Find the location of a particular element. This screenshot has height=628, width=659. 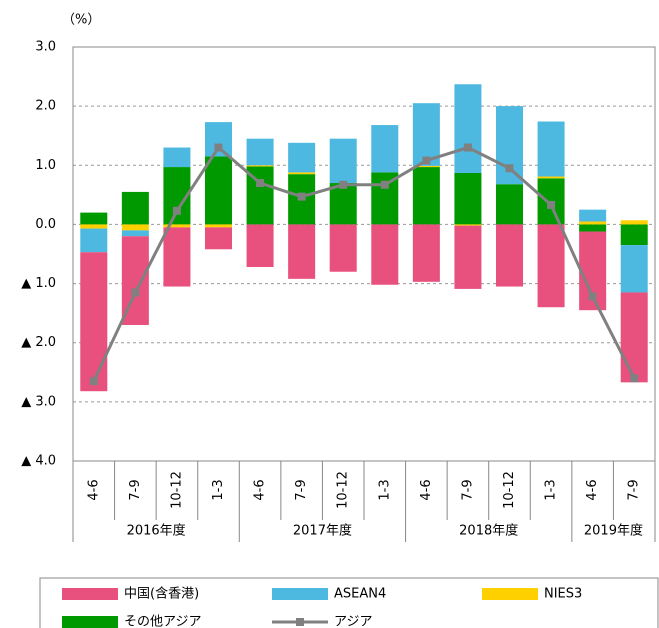

legend-label: アジア is located at coordinates (353, 621).